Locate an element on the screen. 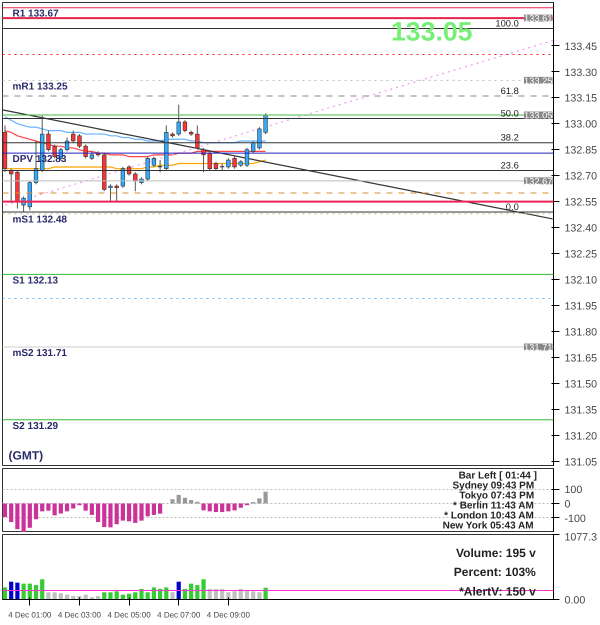 The height and width of the screenshot is (625, 600). ref-line-label: R1 133.67 is located at coordinates (36, 14).